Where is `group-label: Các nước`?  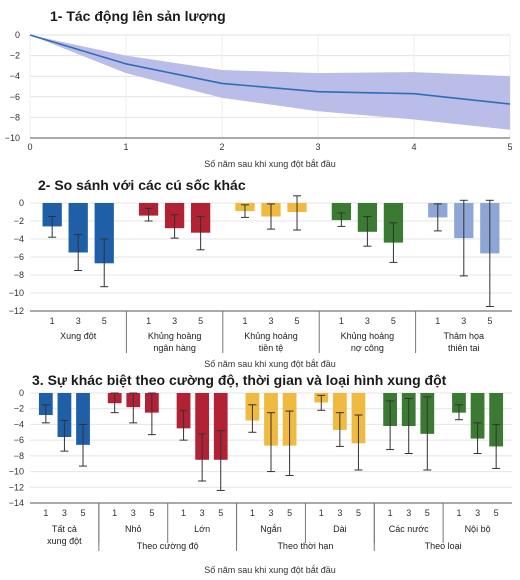
group-label: Các nước is located at coordinates (409, 529).